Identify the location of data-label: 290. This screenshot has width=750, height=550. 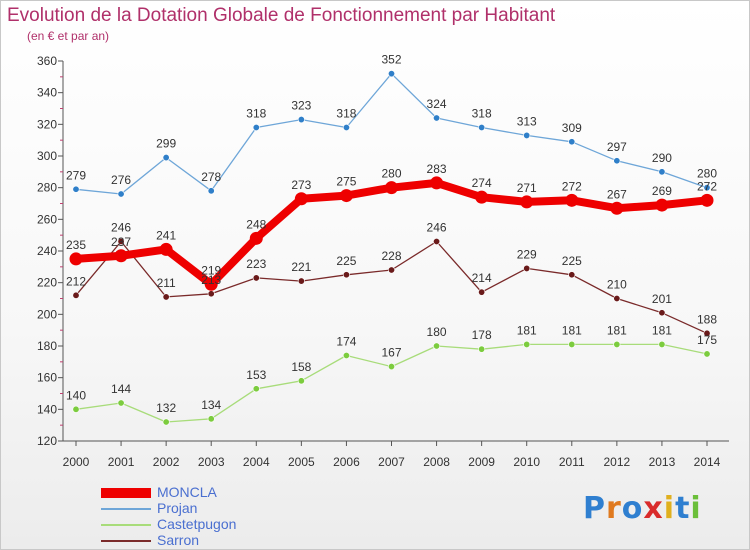
(662, 158).